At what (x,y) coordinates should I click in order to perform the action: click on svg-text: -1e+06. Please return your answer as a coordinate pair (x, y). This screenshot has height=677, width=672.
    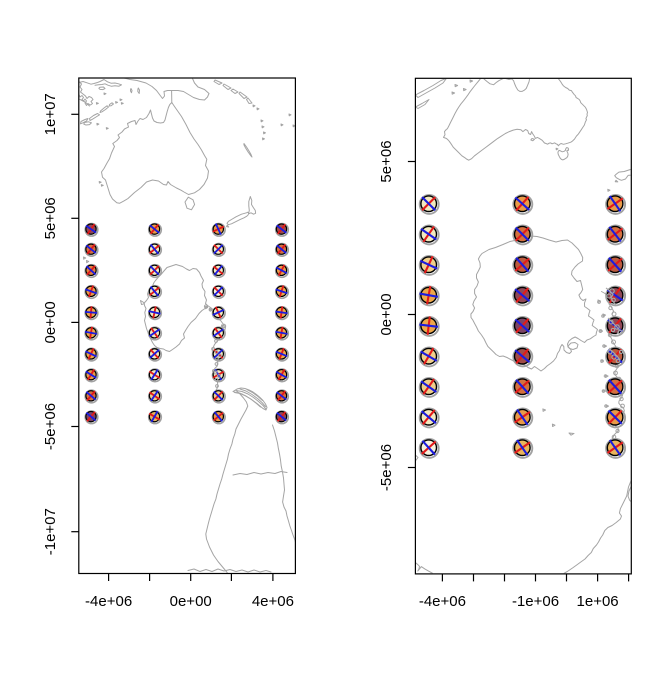
    Looking at the image, I should click on (535, 601).